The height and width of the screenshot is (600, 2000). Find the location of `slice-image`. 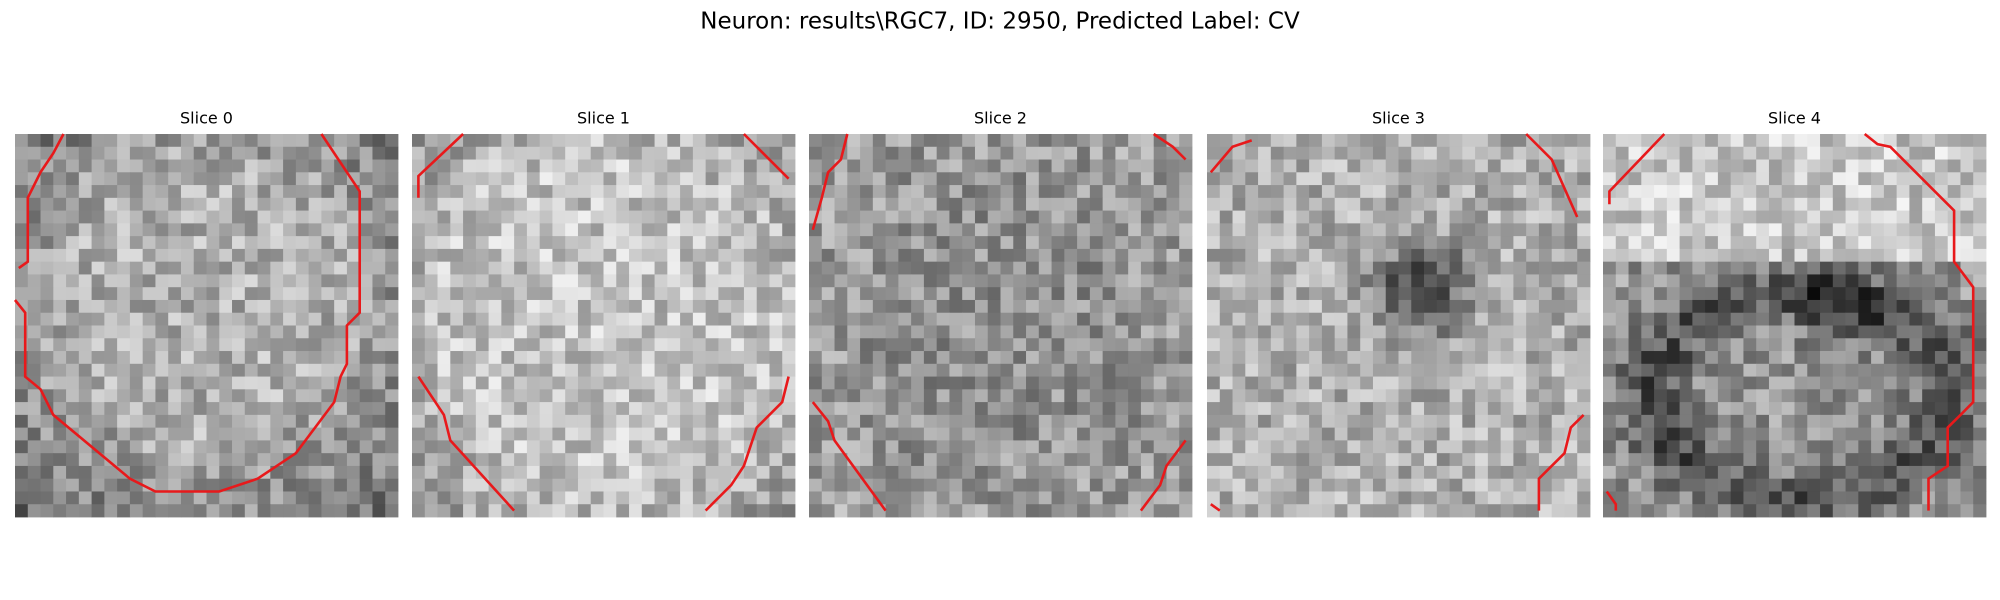

slice-image is located at coordinates (604, 326).